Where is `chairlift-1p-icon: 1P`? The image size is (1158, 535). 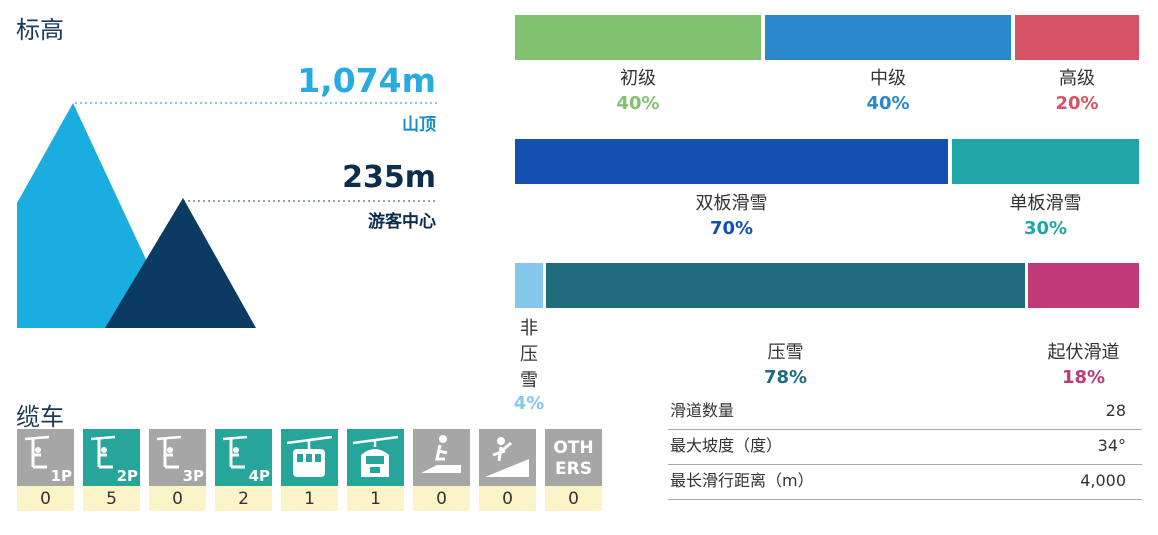 chairlift-1p-icon: 1P is located at coordinates (45, 457).